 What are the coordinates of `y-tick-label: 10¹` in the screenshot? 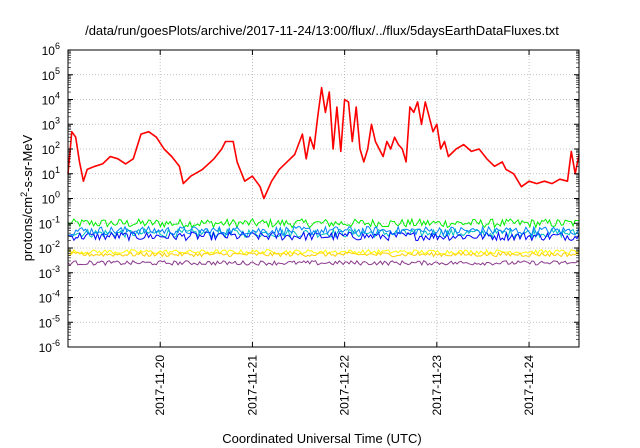 It's located at (51, 173).